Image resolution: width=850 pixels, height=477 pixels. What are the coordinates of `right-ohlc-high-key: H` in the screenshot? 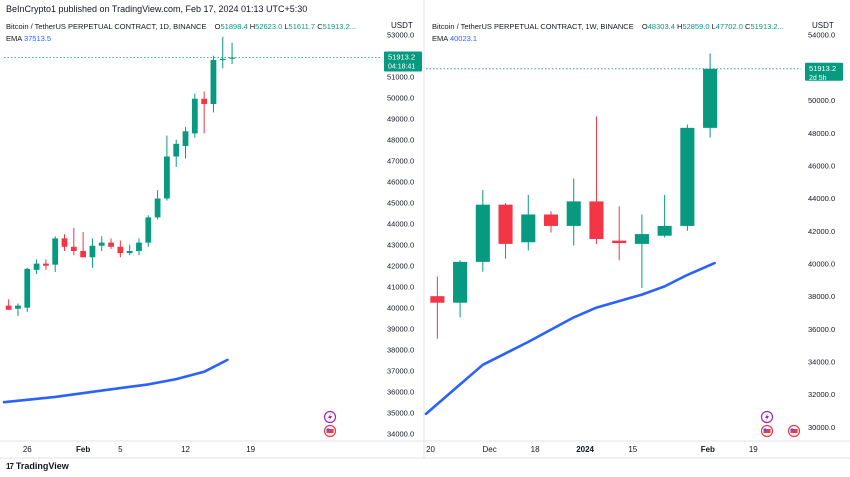 It's located at (679, 26).